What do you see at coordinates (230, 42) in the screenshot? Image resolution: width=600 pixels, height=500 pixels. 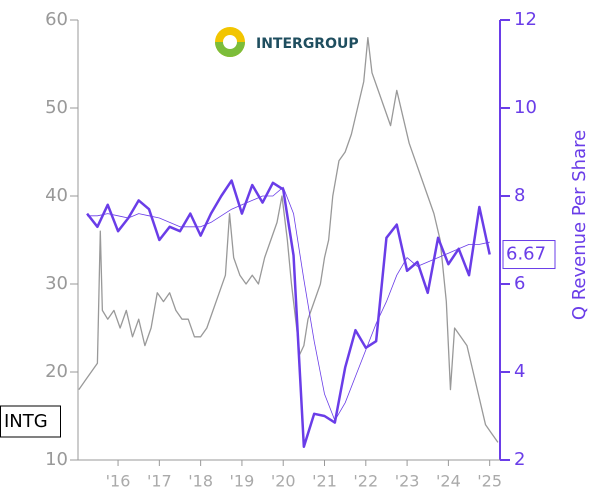 I see `logo-center` at bounding box center [230, 42].